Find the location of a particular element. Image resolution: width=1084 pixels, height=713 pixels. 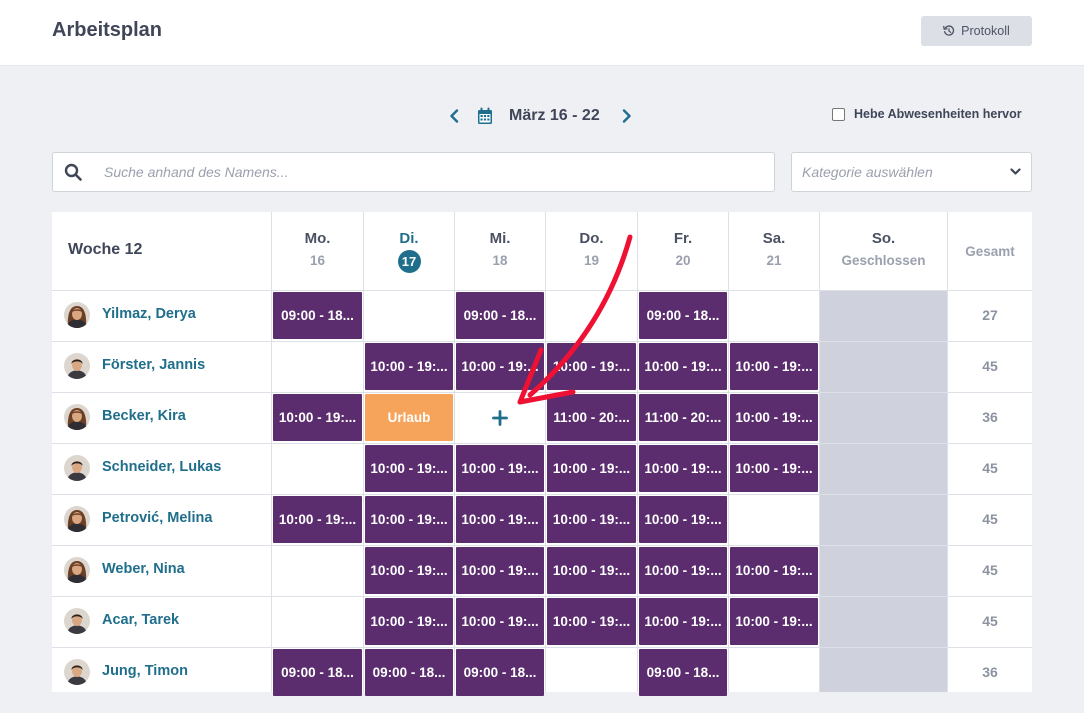

day-name: Do. is located at coordinates (591, 238).